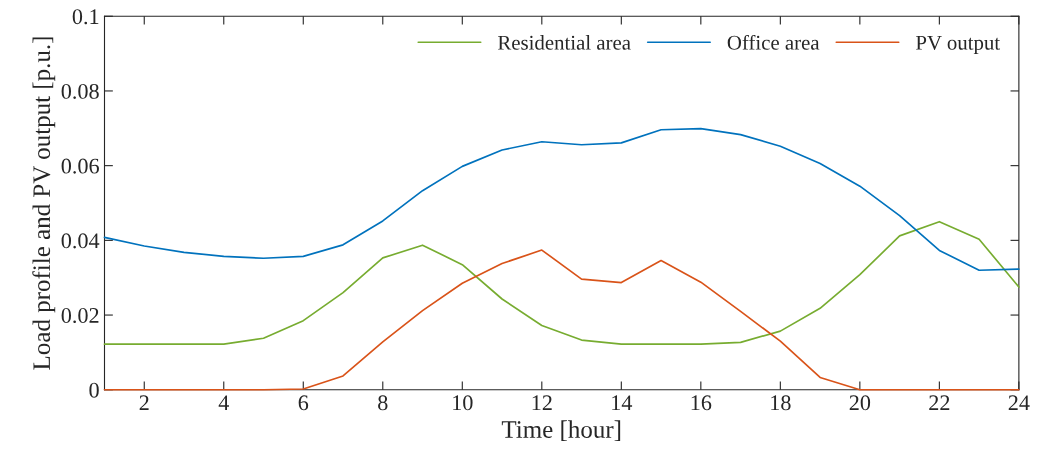 The image size is (1045, 464). I want to click on y-tick-label: 0.08, so click(80, 91).